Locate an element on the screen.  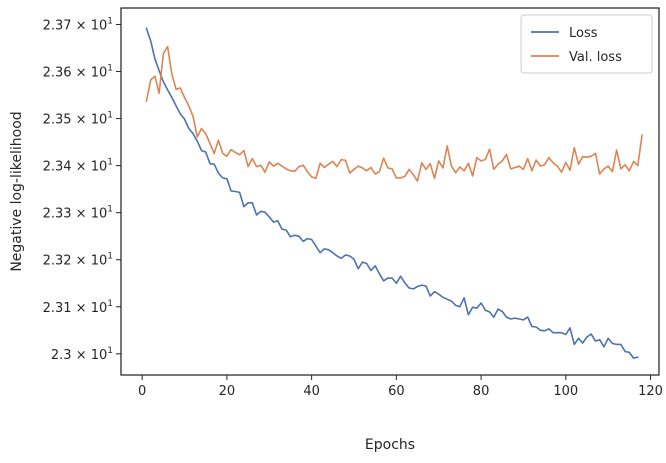
legend: Loss Val. loss is located at coordinates (586, 44).